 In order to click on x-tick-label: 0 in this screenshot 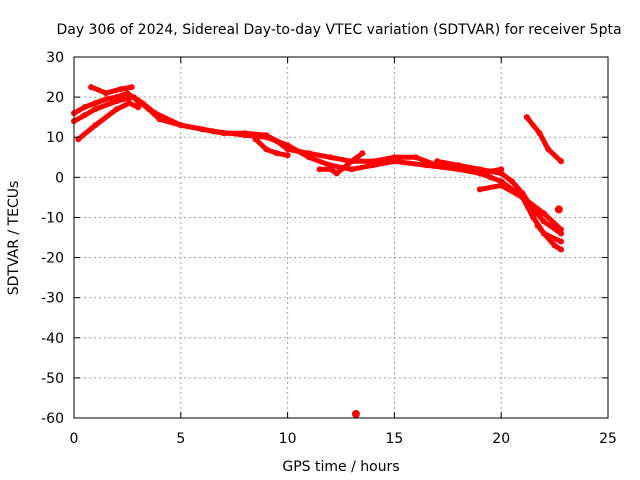, I will do `click(74, 439)`.